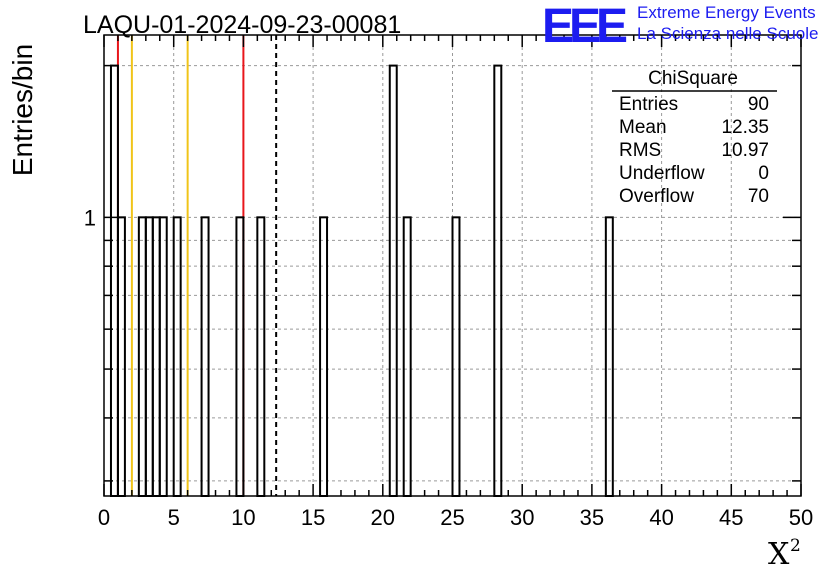 This screenshot has height=572, width=836. I want to click on x-axis-label-symbol: X, so click(779, 554).